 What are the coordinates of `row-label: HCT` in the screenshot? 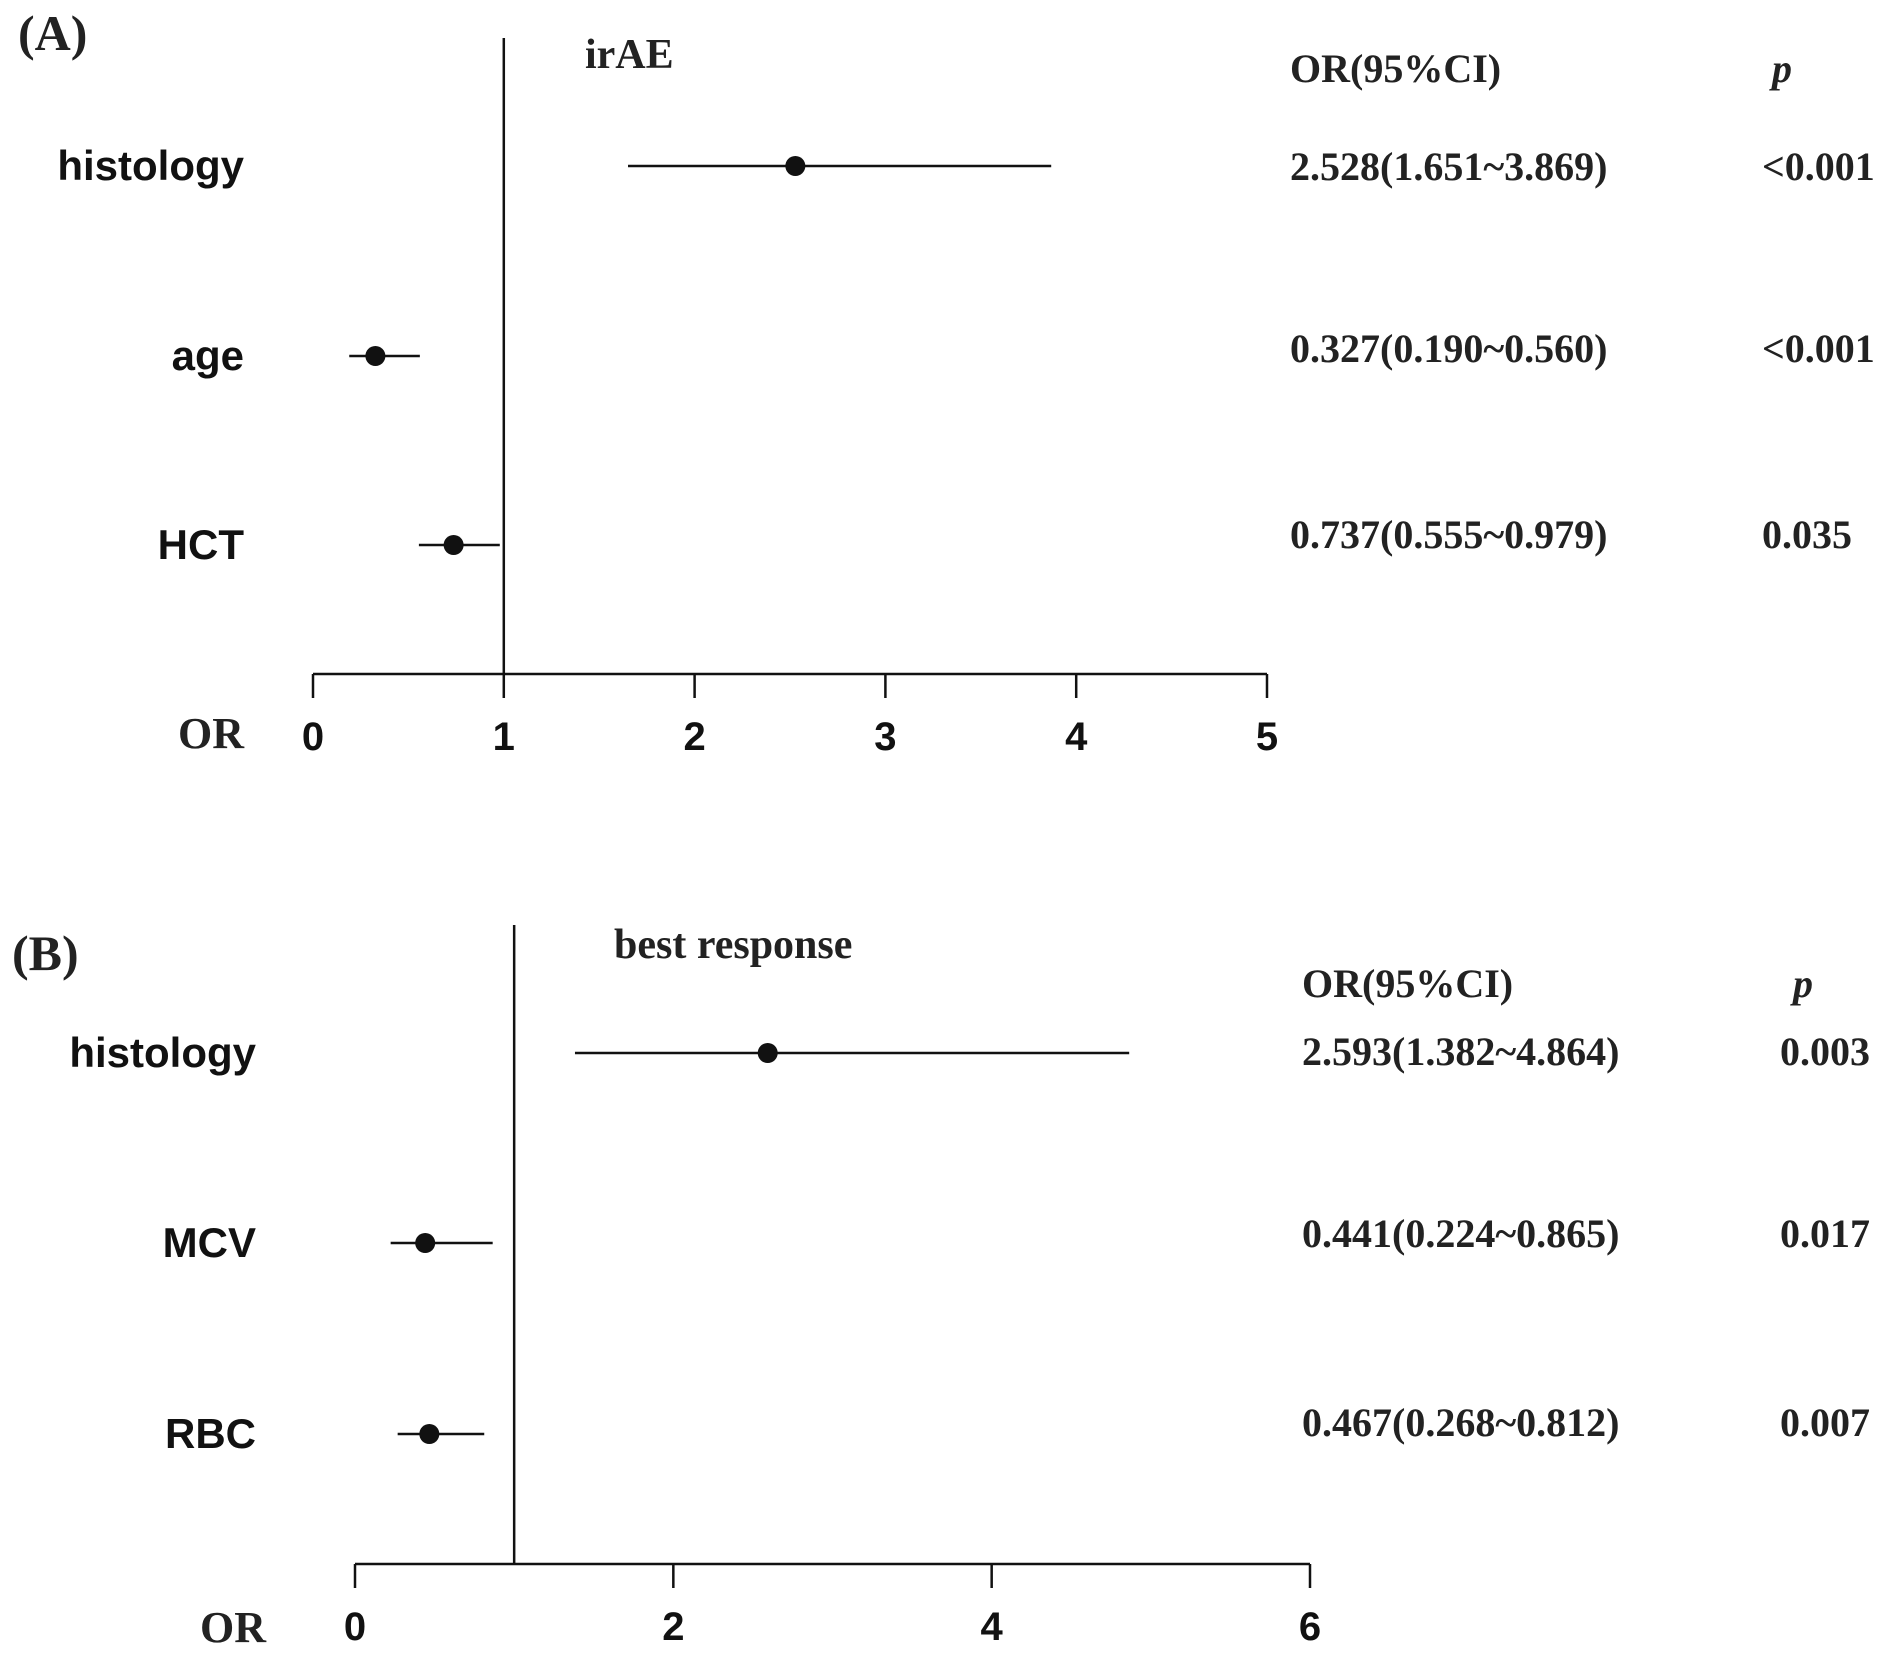 It's located at (201, 544).